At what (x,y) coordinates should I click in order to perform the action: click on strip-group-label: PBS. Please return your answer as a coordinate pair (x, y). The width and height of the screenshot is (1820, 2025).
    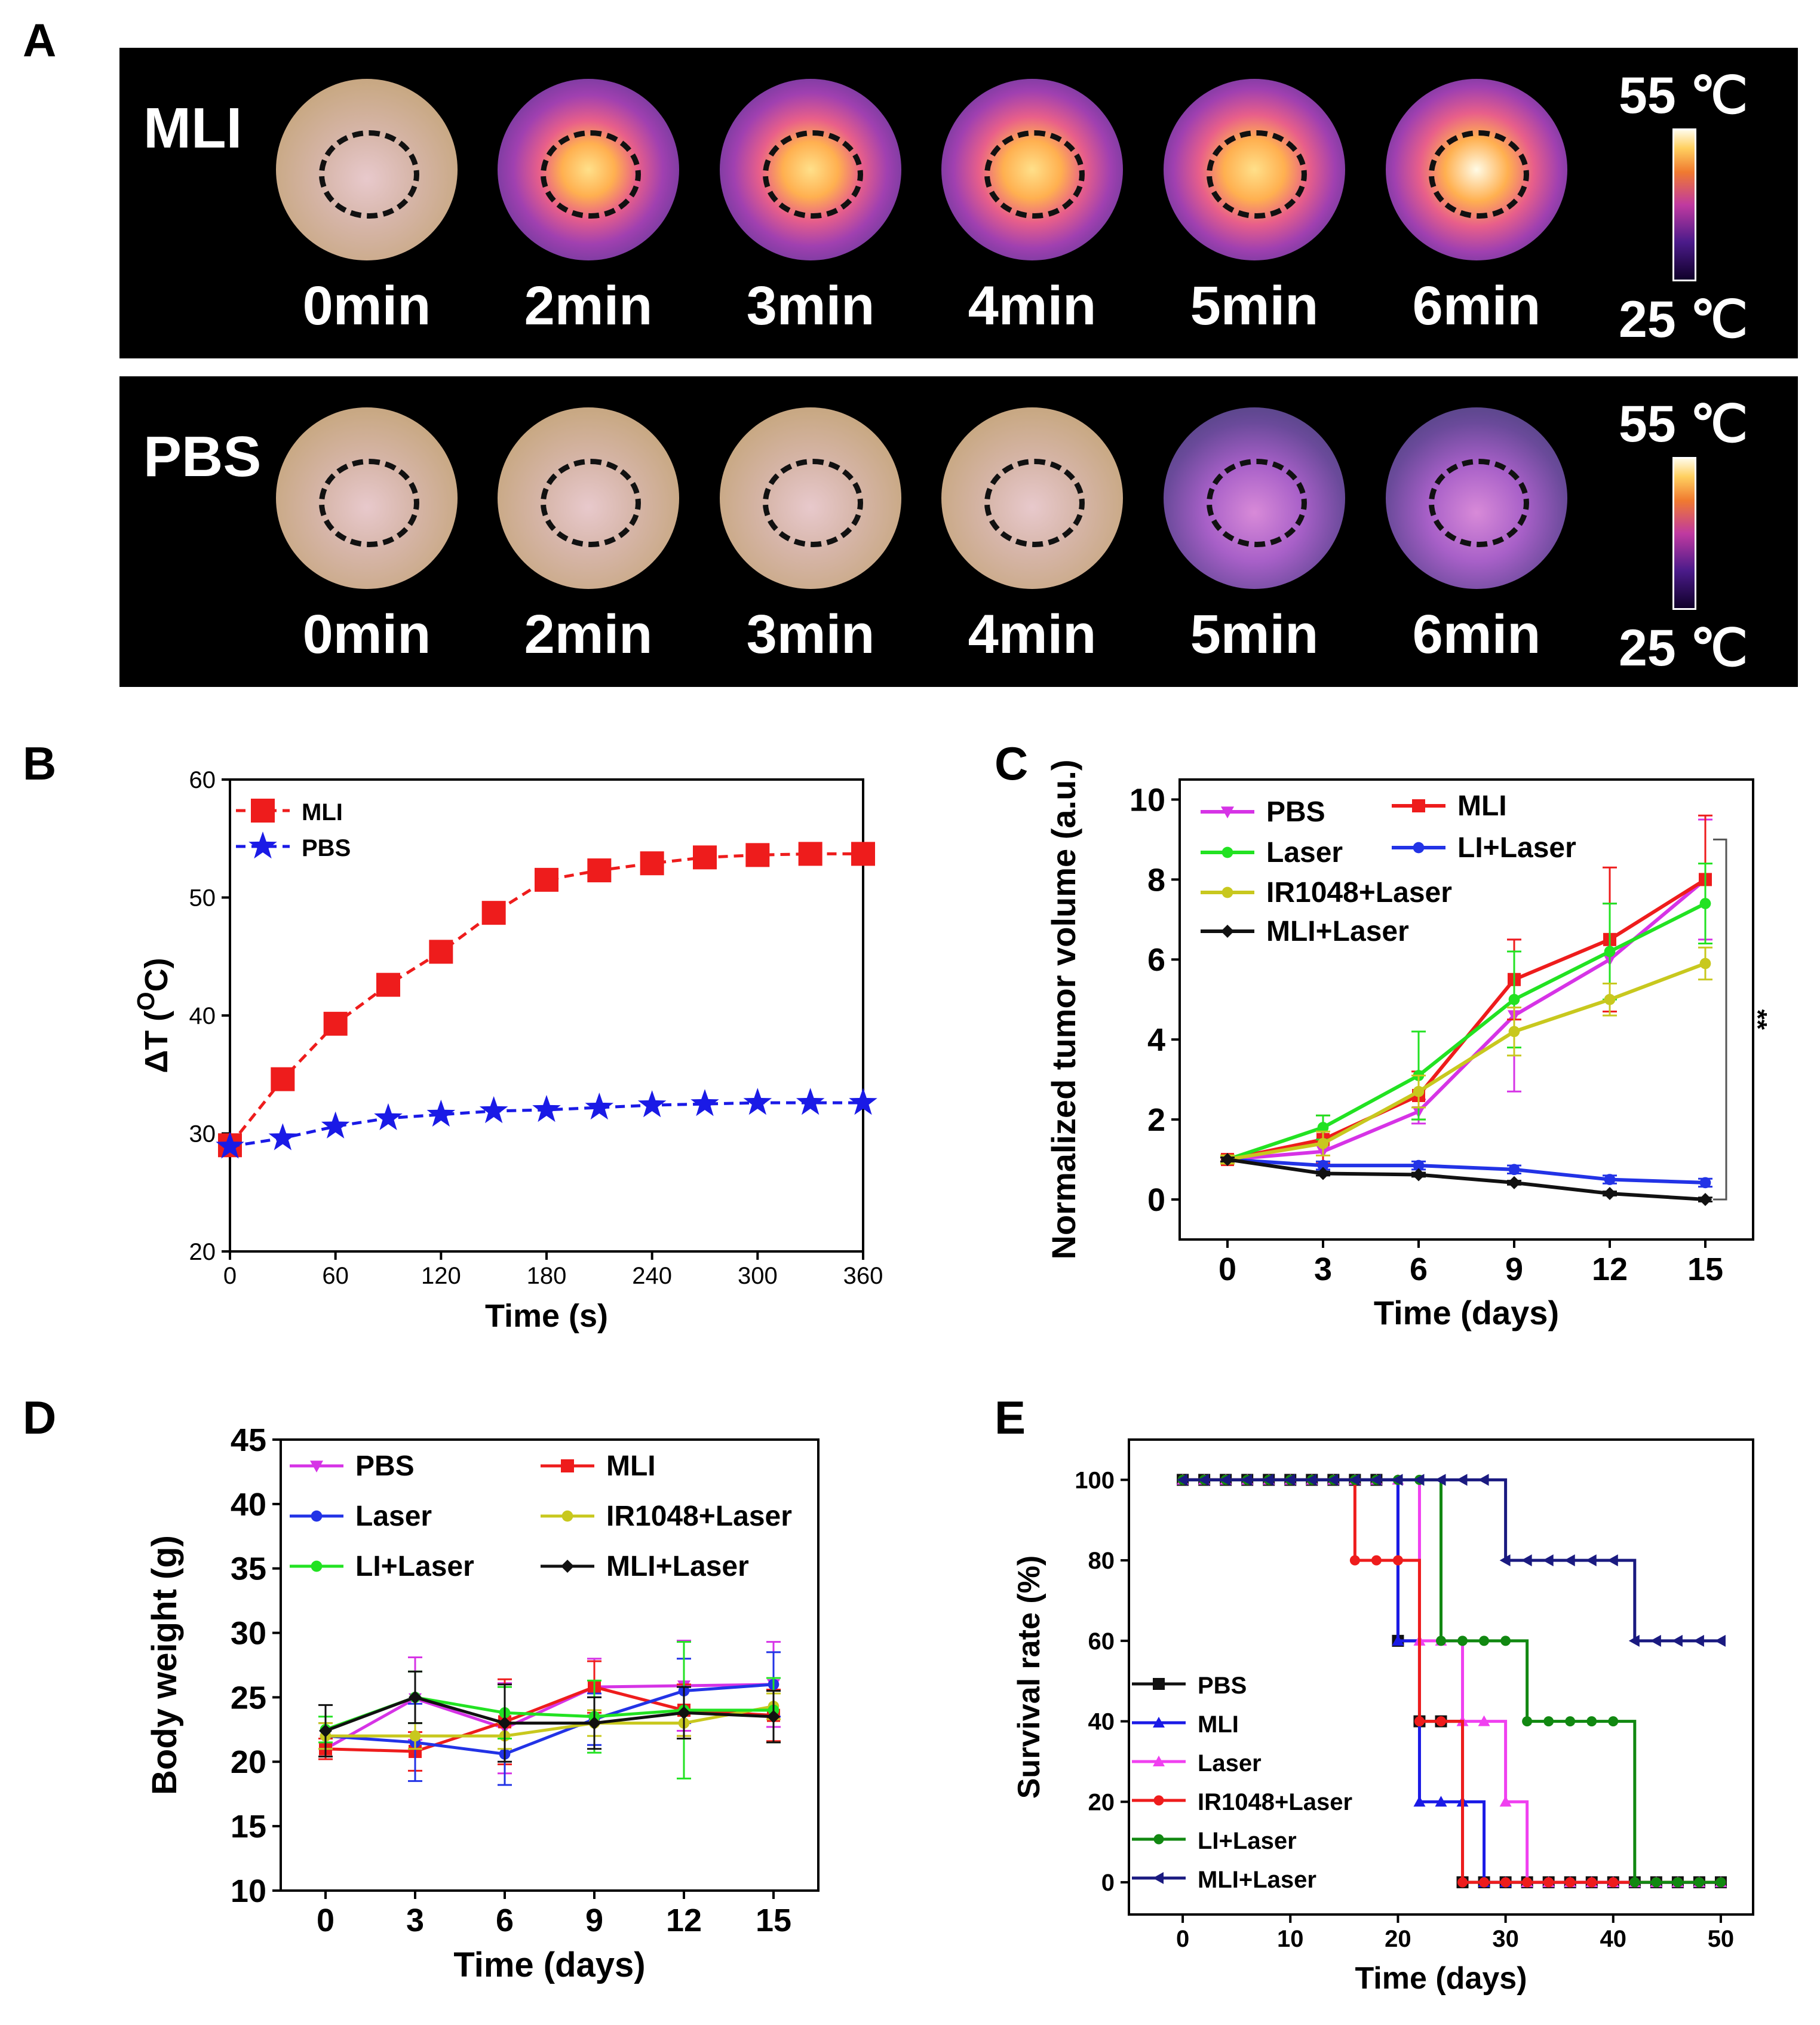
    Looking at the image, I should click on (202, 457).